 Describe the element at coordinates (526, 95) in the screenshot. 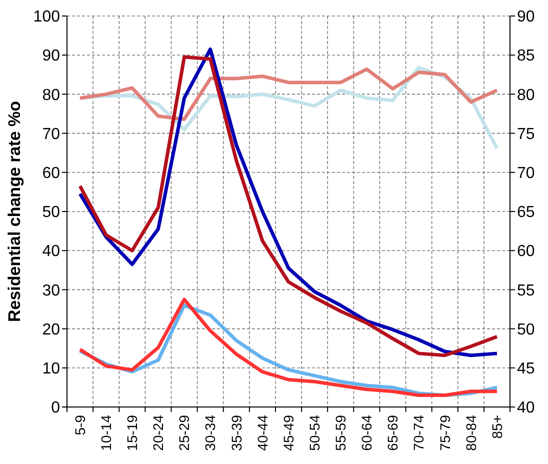

I see `y2-tick-label: 80` at that location.